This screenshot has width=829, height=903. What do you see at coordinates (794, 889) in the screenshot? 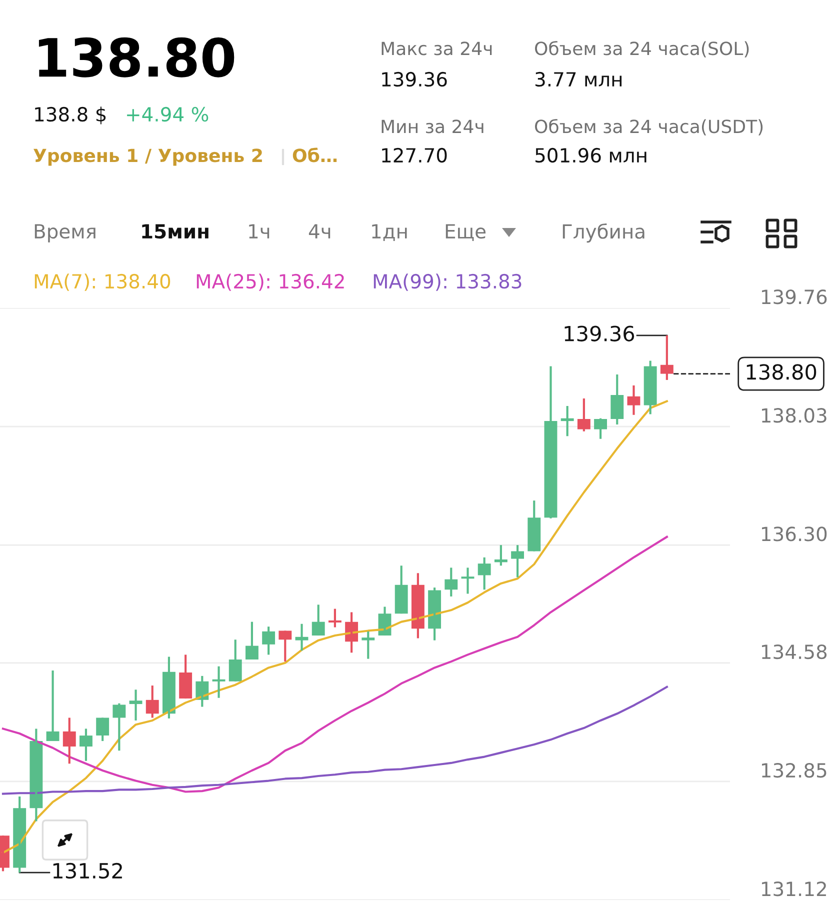
I see `y-tick-label: 131.12` at bounding box center [794, 889].